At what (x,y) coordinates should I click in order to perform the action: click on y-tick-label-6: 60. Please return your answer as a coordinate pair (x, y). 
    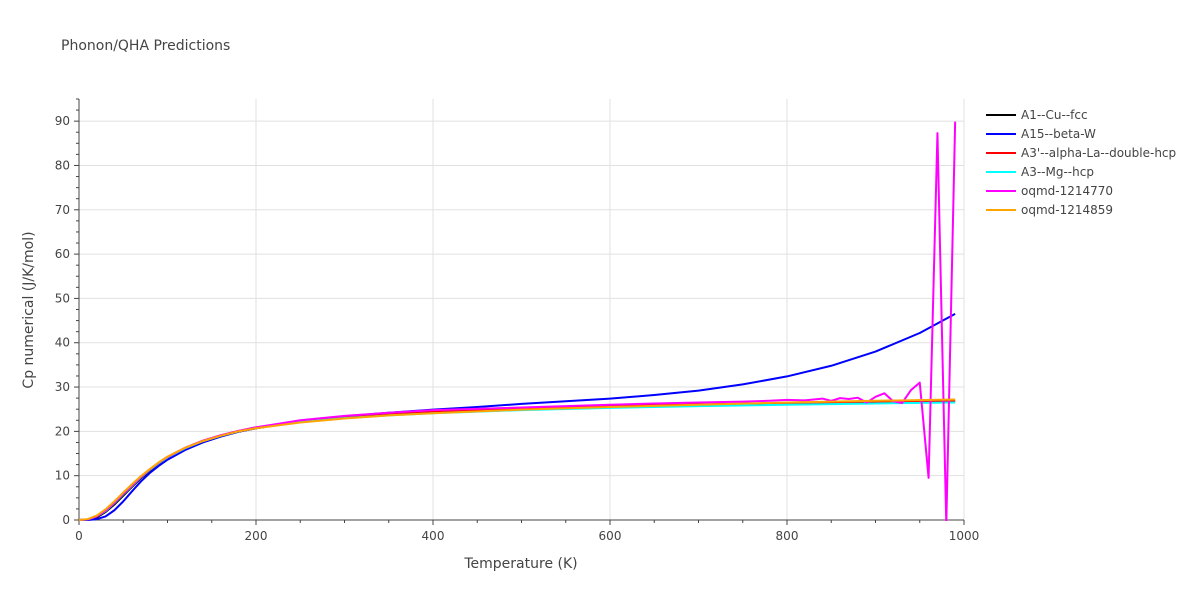
    Looking at the image, I should click on (62, 254).